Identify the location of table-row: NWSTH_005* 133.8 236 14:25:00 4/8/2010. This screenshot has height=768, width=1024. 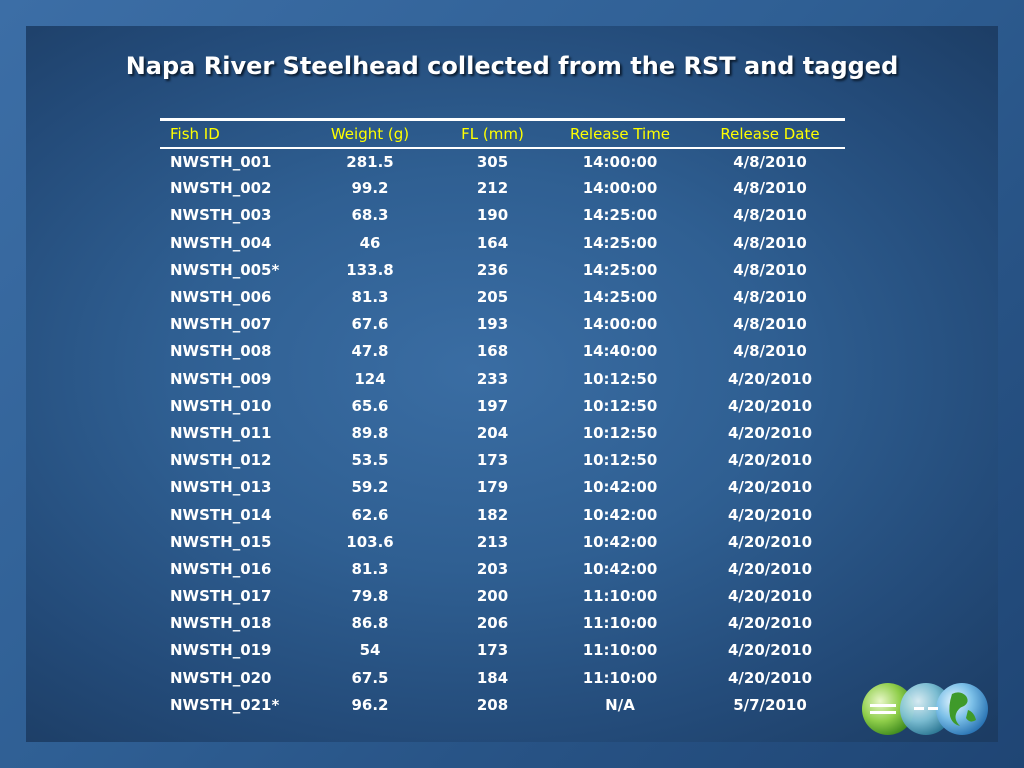
(502, 269).